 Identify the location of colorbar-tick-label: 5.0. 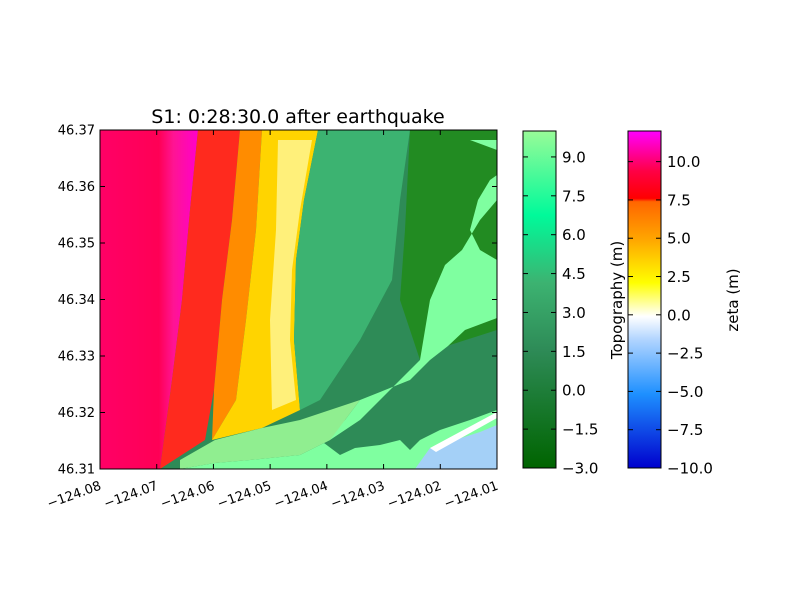
(679, 239).